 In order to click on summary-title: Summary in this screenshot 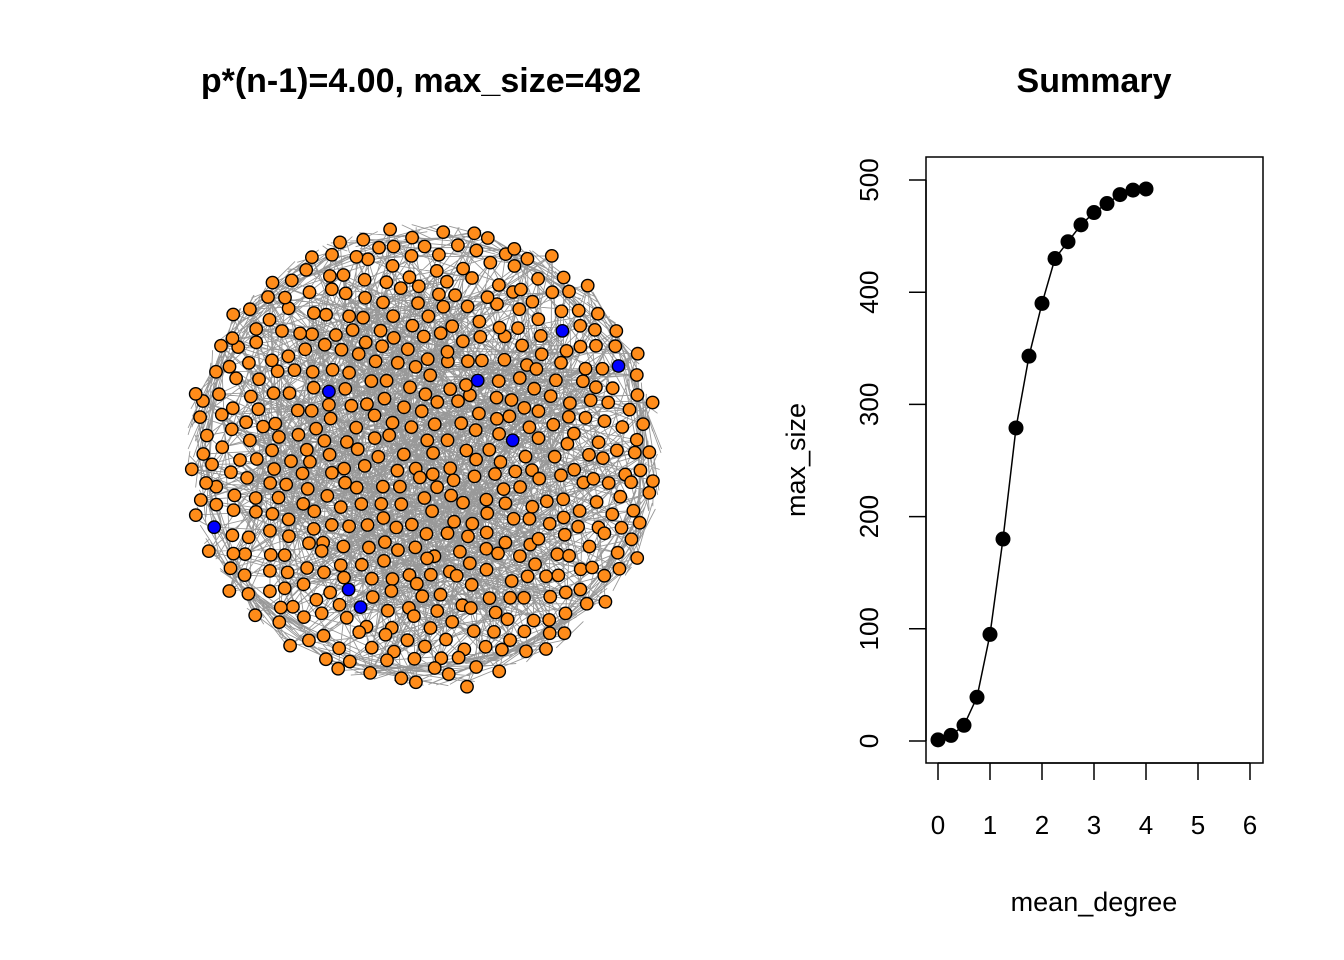, I will do `click(1094, 81)`.